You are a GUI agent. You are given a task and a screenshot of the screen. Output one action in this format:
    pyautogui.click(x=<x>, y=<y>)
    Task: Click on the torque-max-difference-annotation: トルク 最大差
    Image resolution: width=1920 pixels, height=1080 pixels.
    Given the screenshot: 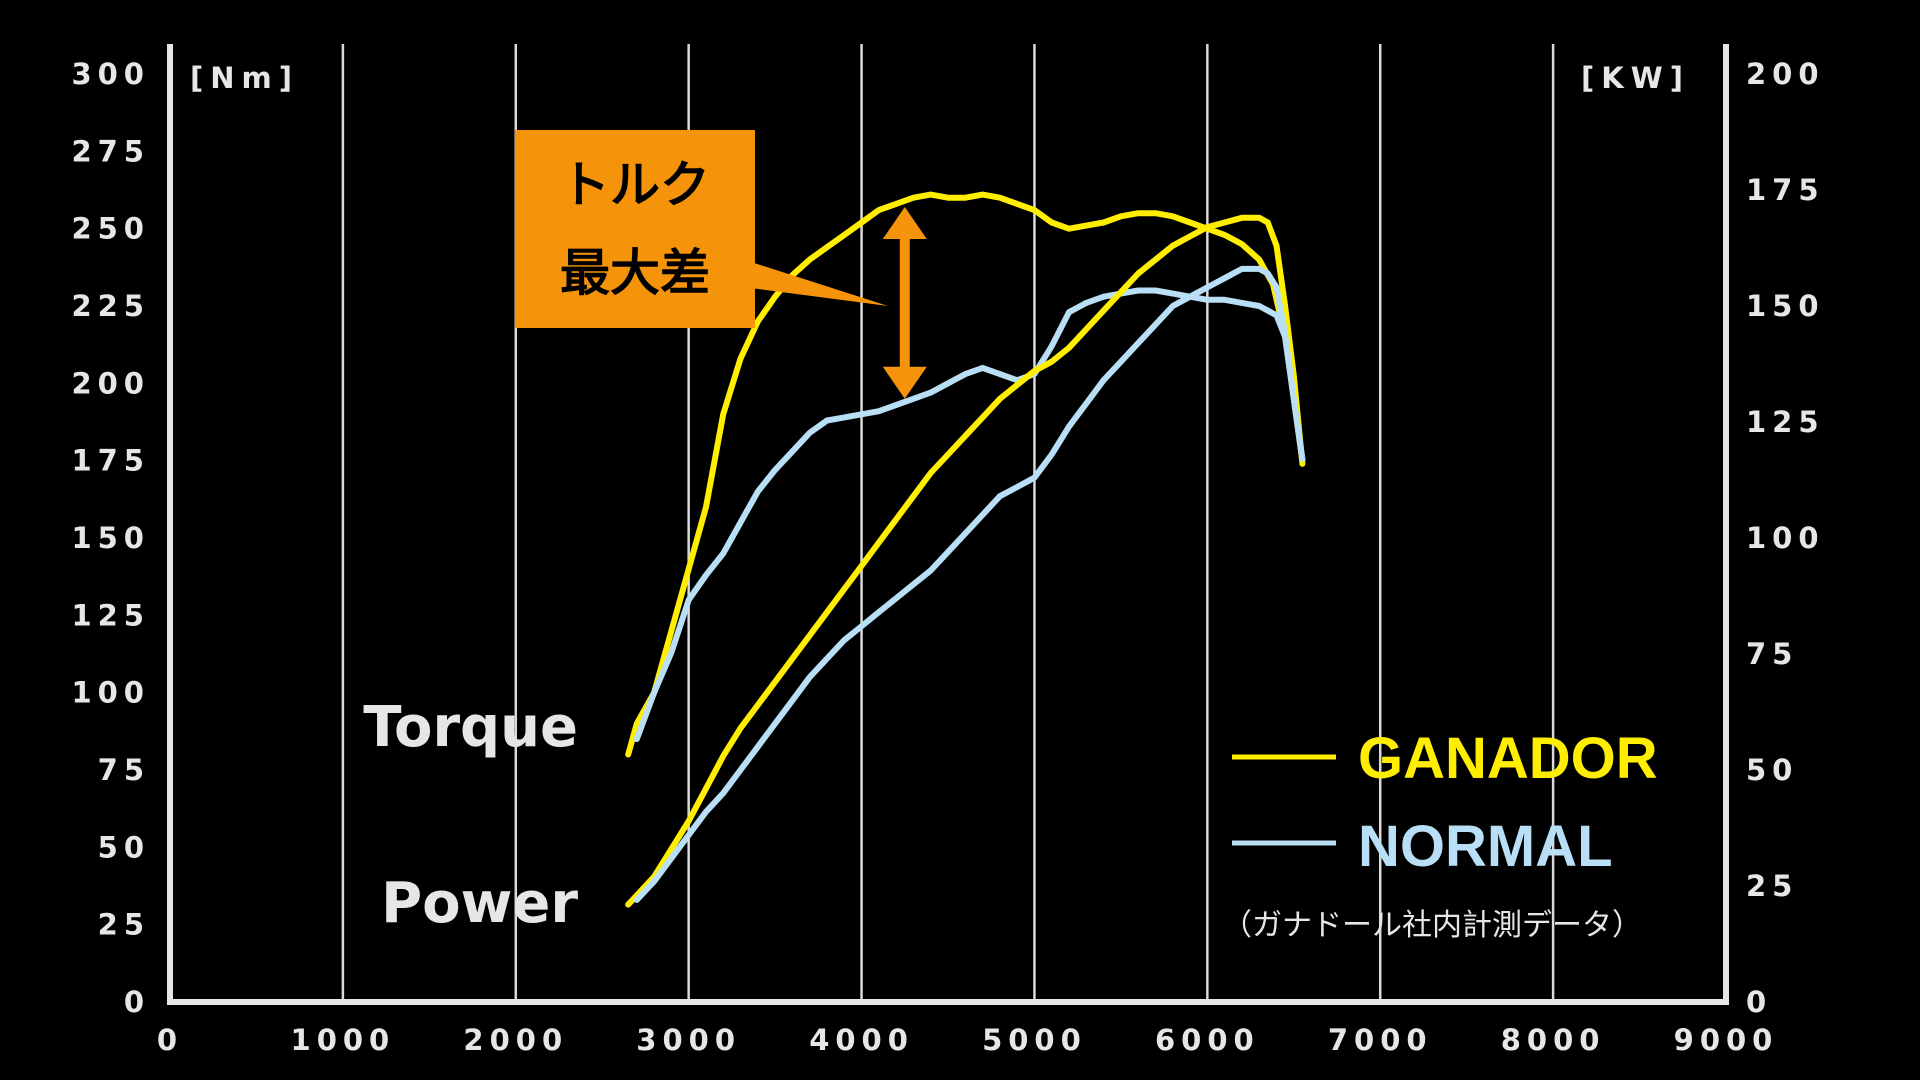 What is the action you would take?
    pyautogui.click(x=721, y=264)
    